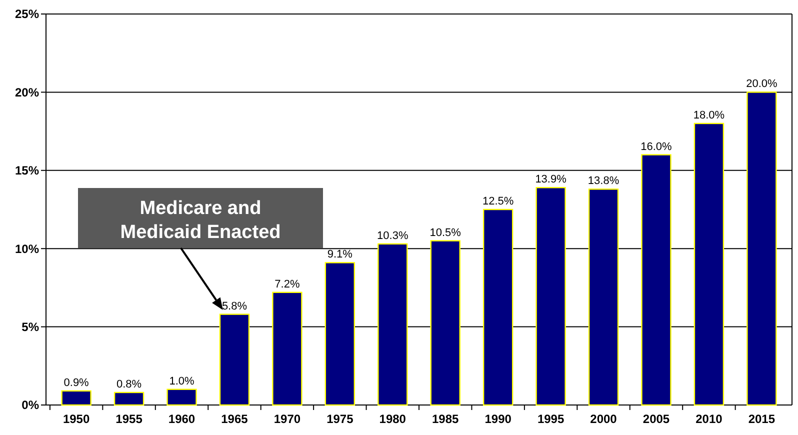 Image resolution: width=798 pixels, height=435 pixels. I want to click on data-label: 10.3%, so click(392, 236).